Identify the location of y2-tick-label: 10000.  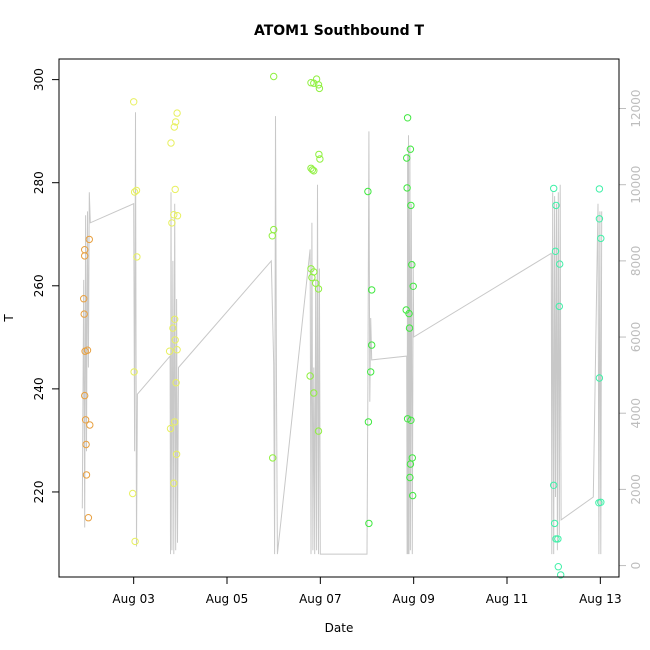
(636, 185).